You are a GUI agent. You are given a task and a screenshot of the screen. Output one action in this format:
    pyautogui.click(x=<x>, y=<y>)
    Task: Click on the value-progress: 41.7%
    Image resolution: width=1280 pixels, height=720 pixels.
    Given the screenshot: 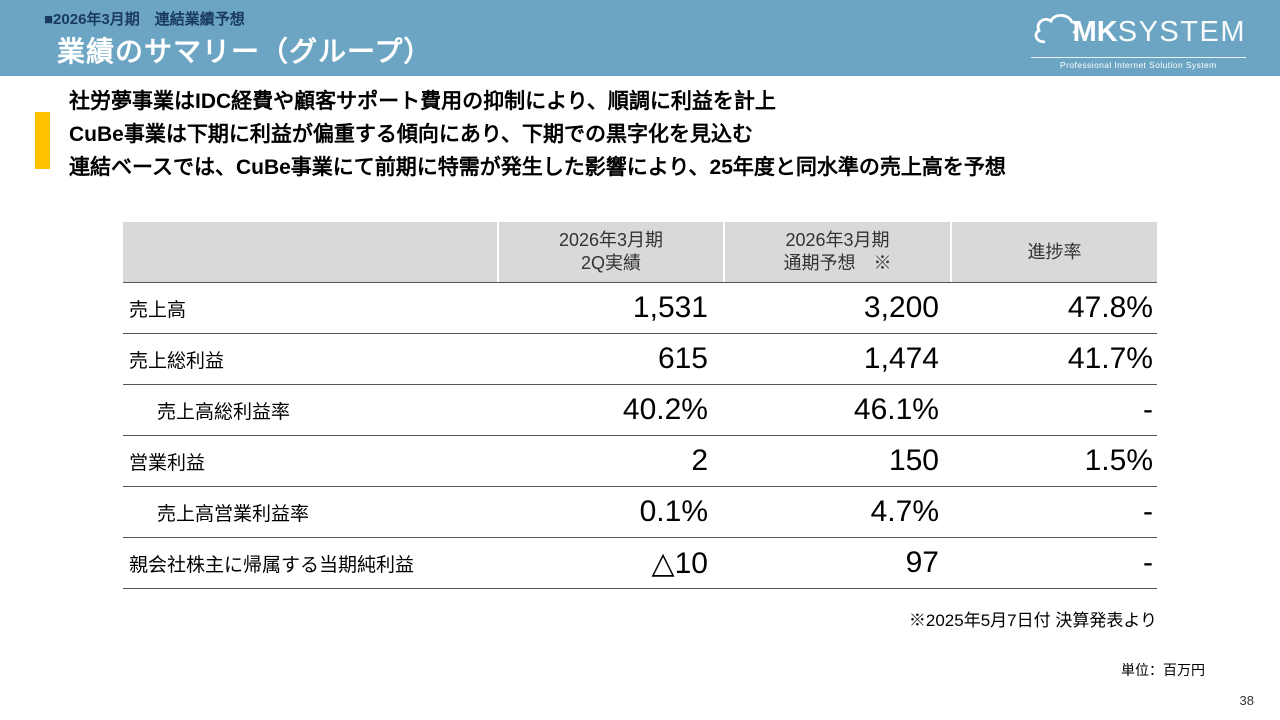 What is the action you would take?
    pyautogui.click(x=1110, y=358)
    